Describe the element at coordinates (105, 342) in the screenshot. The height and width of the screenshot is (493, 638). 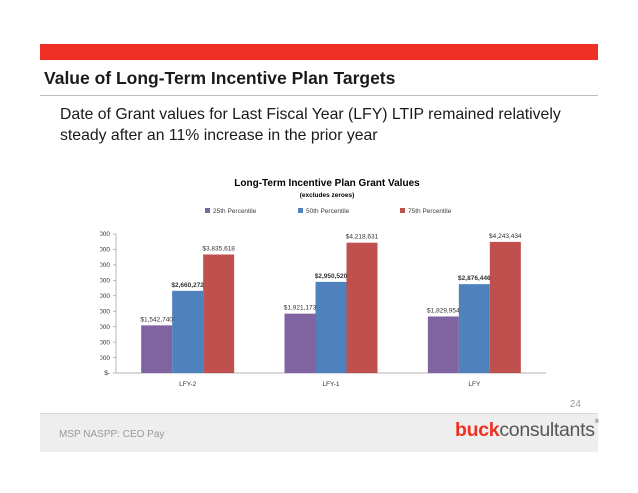
I see `y-tick-label: $1,000,000` at that location.